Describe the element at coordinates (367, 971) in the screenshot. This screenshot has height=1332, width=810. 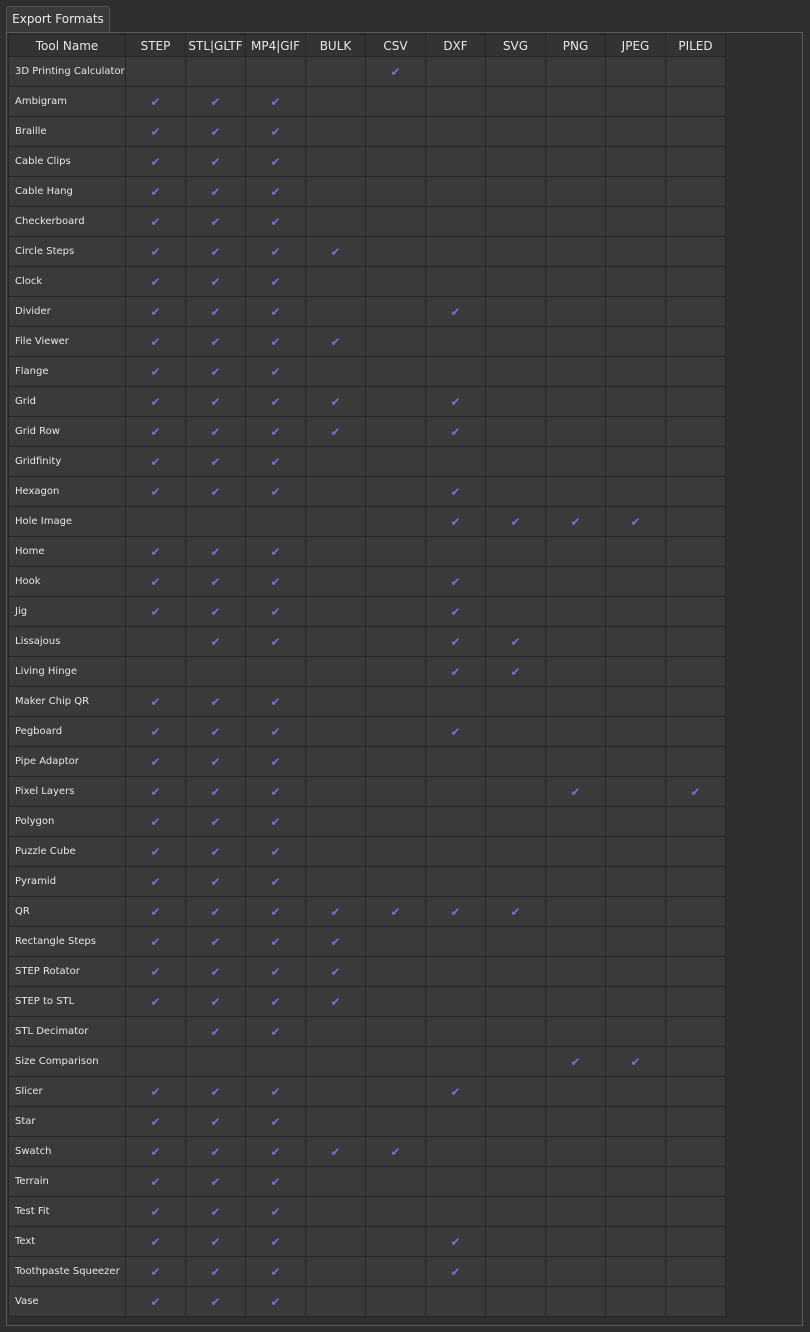
I see `table-row: STEP Rotator ✔ ✔ ✔ ✔` at that location.